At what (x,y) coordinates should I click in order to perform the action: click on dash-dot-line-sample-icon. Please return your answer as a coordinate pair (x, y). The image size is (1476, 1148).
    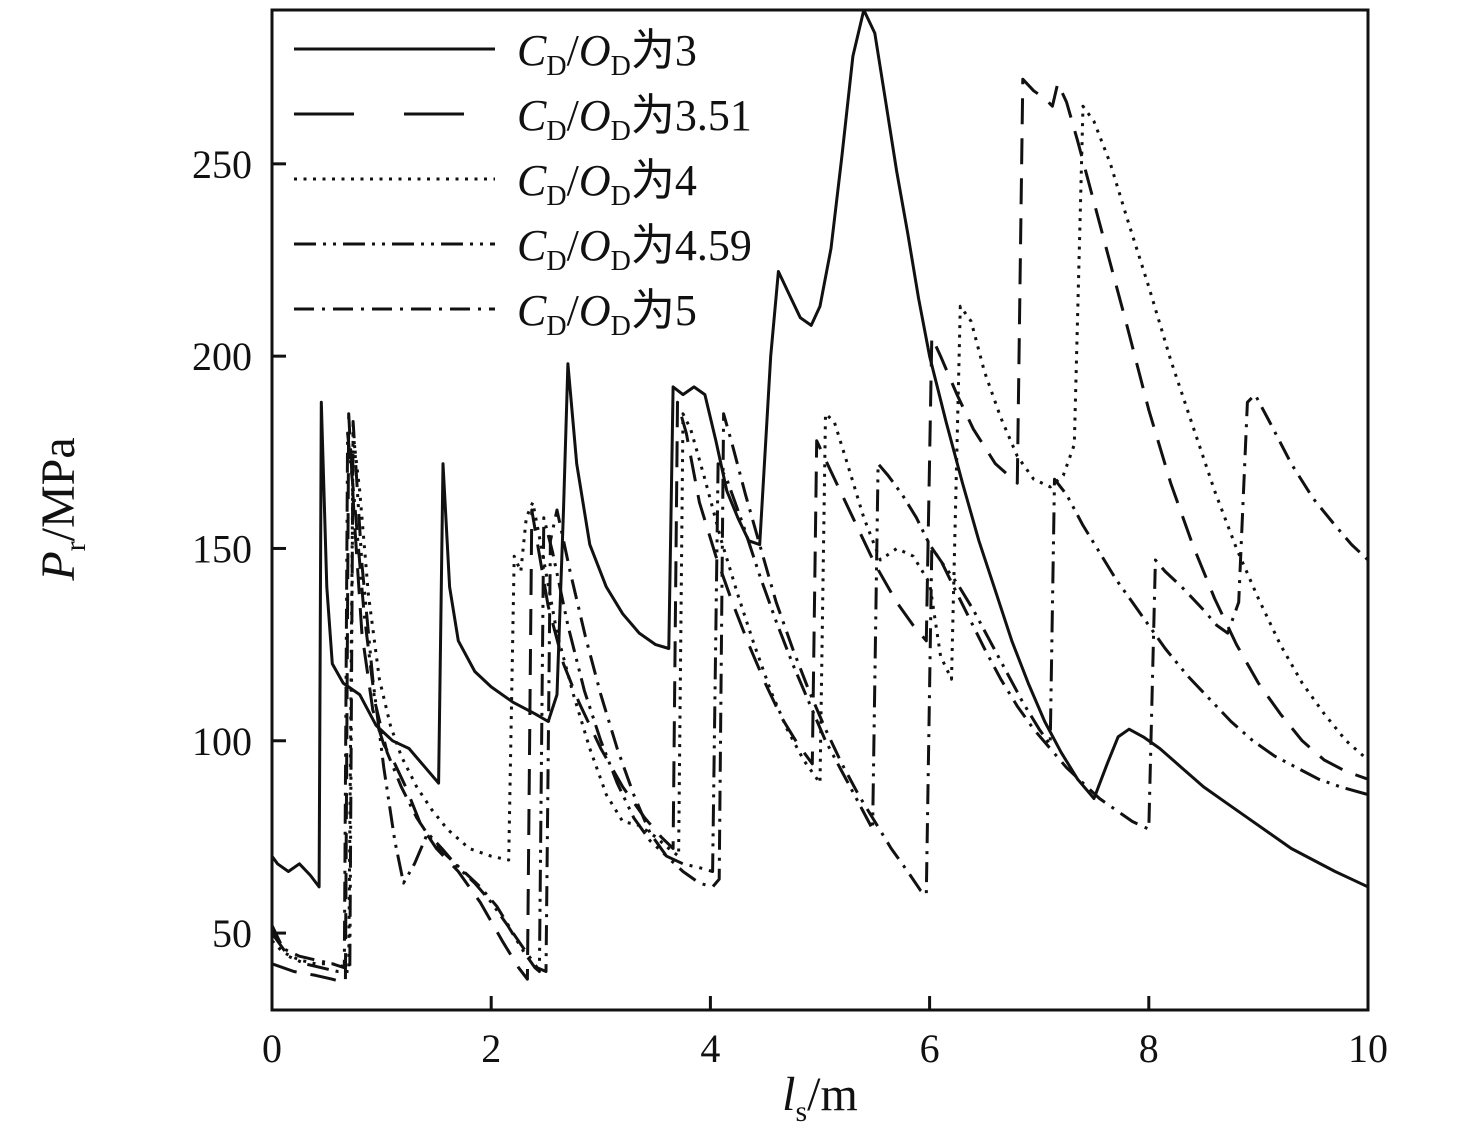
    Looking at the image, I should click on (394, 308).